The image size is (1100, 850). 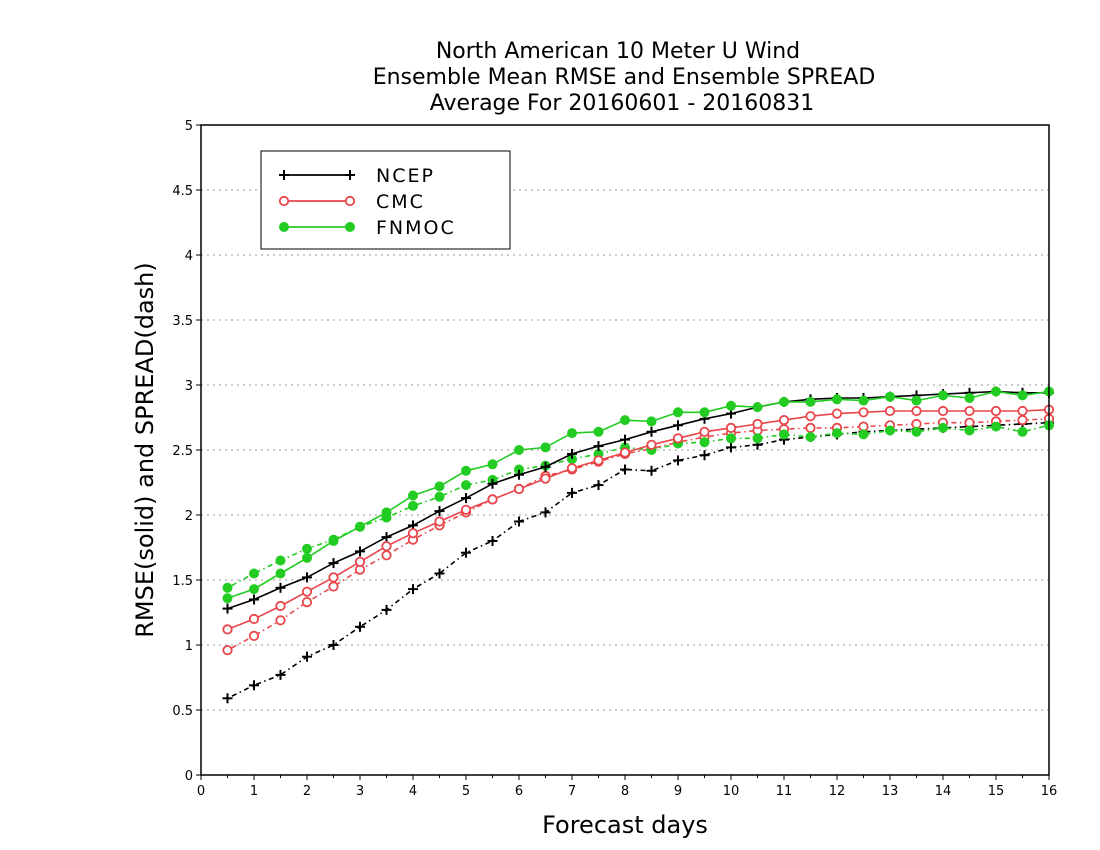 I want to click on x-tick-label: 3, so click(x=360, y=791).